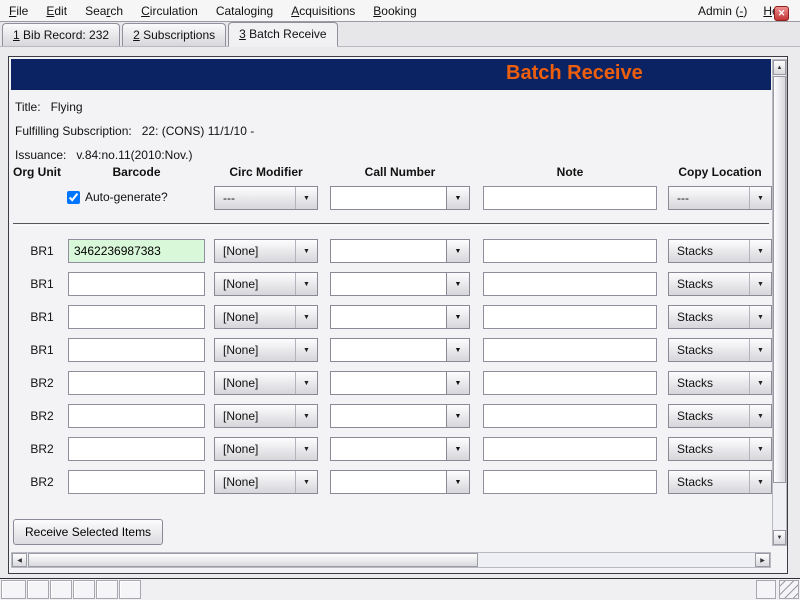 This screenshot has width=800, height=600. Describe the element at coordinates (104, 10) in the screenshot. I see `menu-search: Search` at that location.